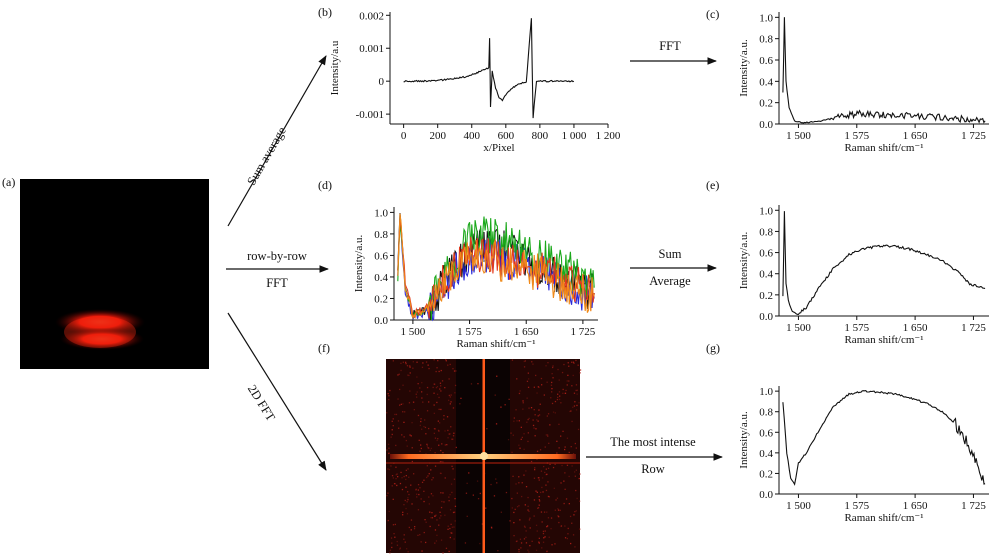  What do you see at coordinates (670, 254) in the screenshot?
I see `label-sum: Sum` at bounding box center [670, 254].